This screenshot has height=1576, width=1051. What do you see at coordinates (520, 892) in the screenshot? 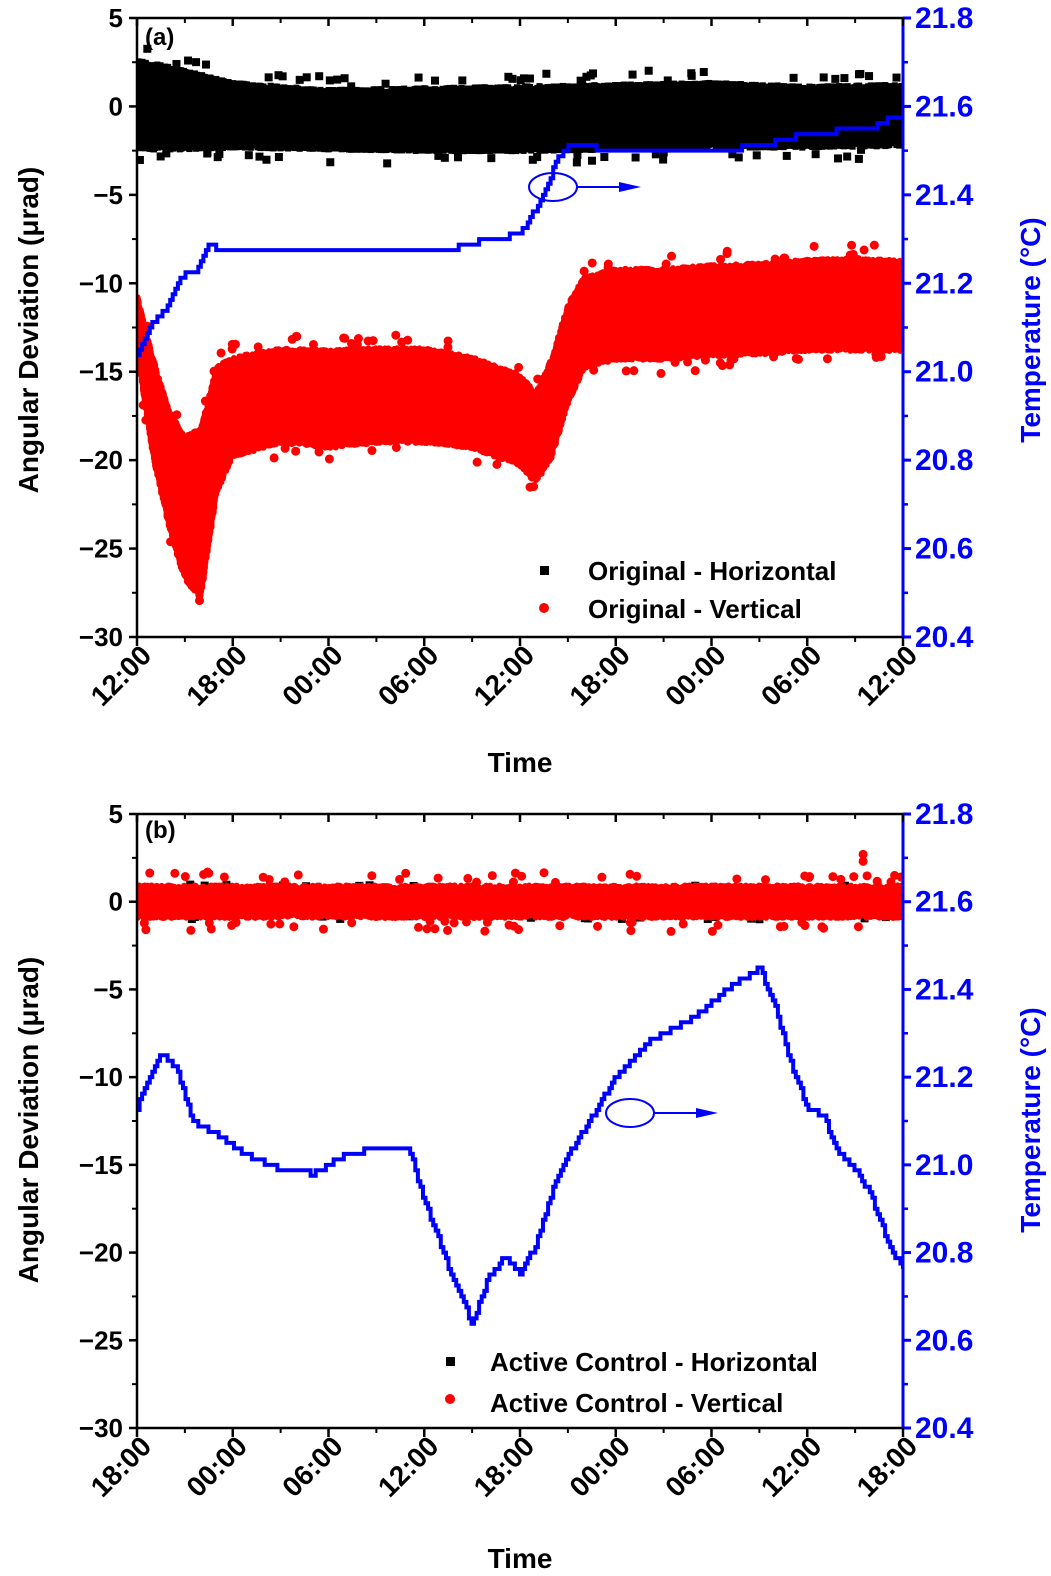
I see `series-active-control-vertical` at bounding box center [520, 892].